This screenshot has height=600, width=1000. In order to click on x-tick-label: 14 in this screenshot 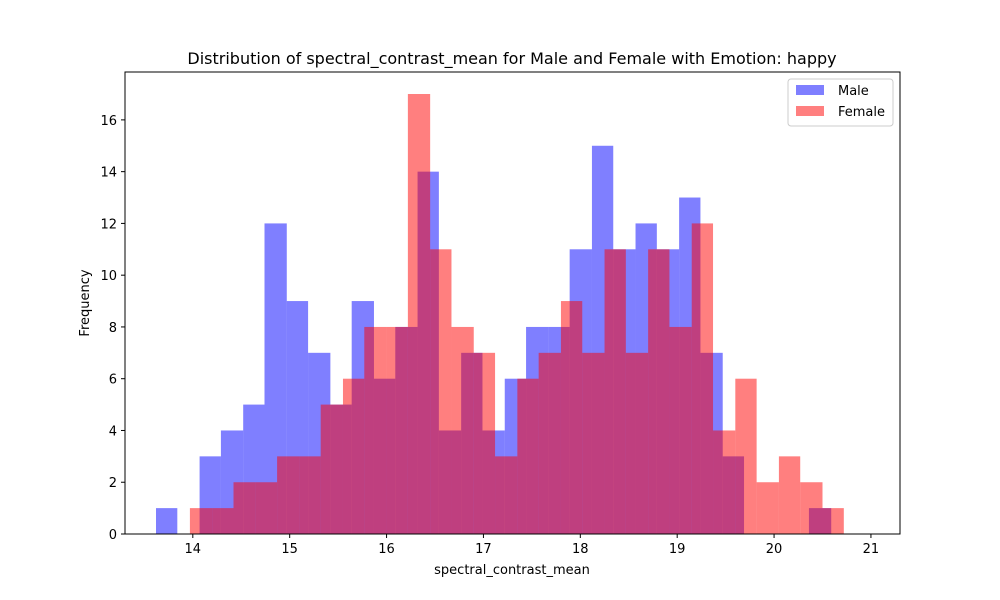, I will do `click(193, 549)`.